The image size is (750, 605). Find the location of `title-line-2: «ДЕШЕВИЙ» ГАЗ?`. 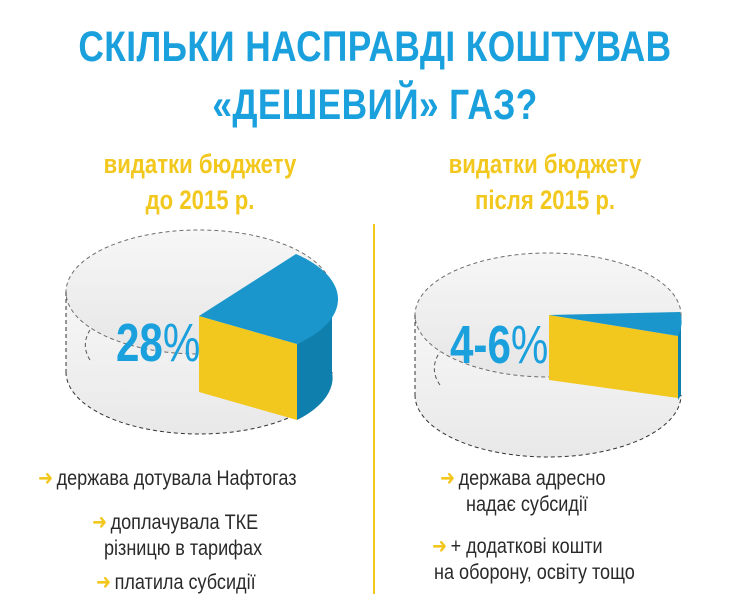

title-line-2: «ДЕШЕВИЙ» ГАЗ? is located at coordinates (375, 105).